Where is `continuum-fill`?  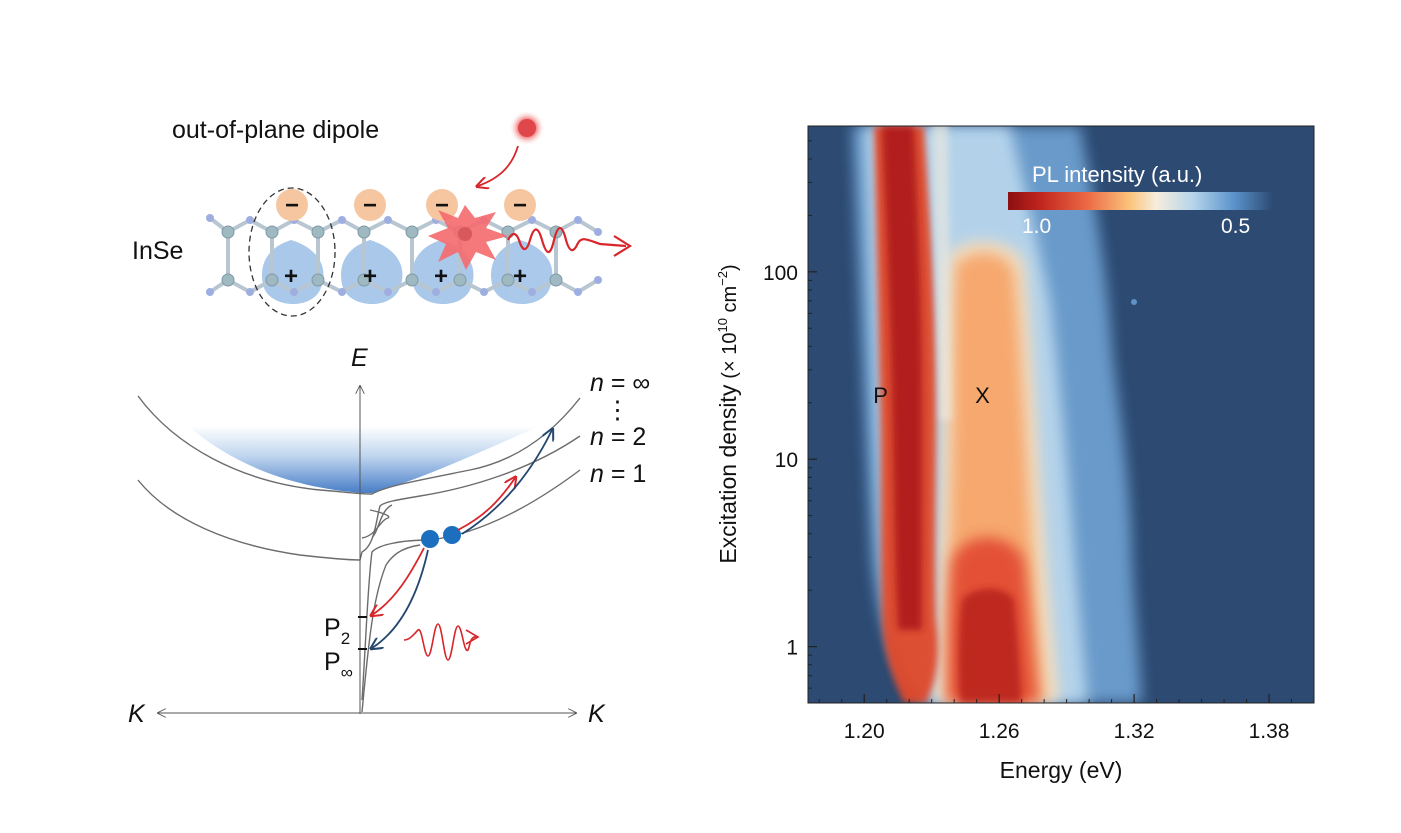 continuum-fill is located at coordinates (364, 459).